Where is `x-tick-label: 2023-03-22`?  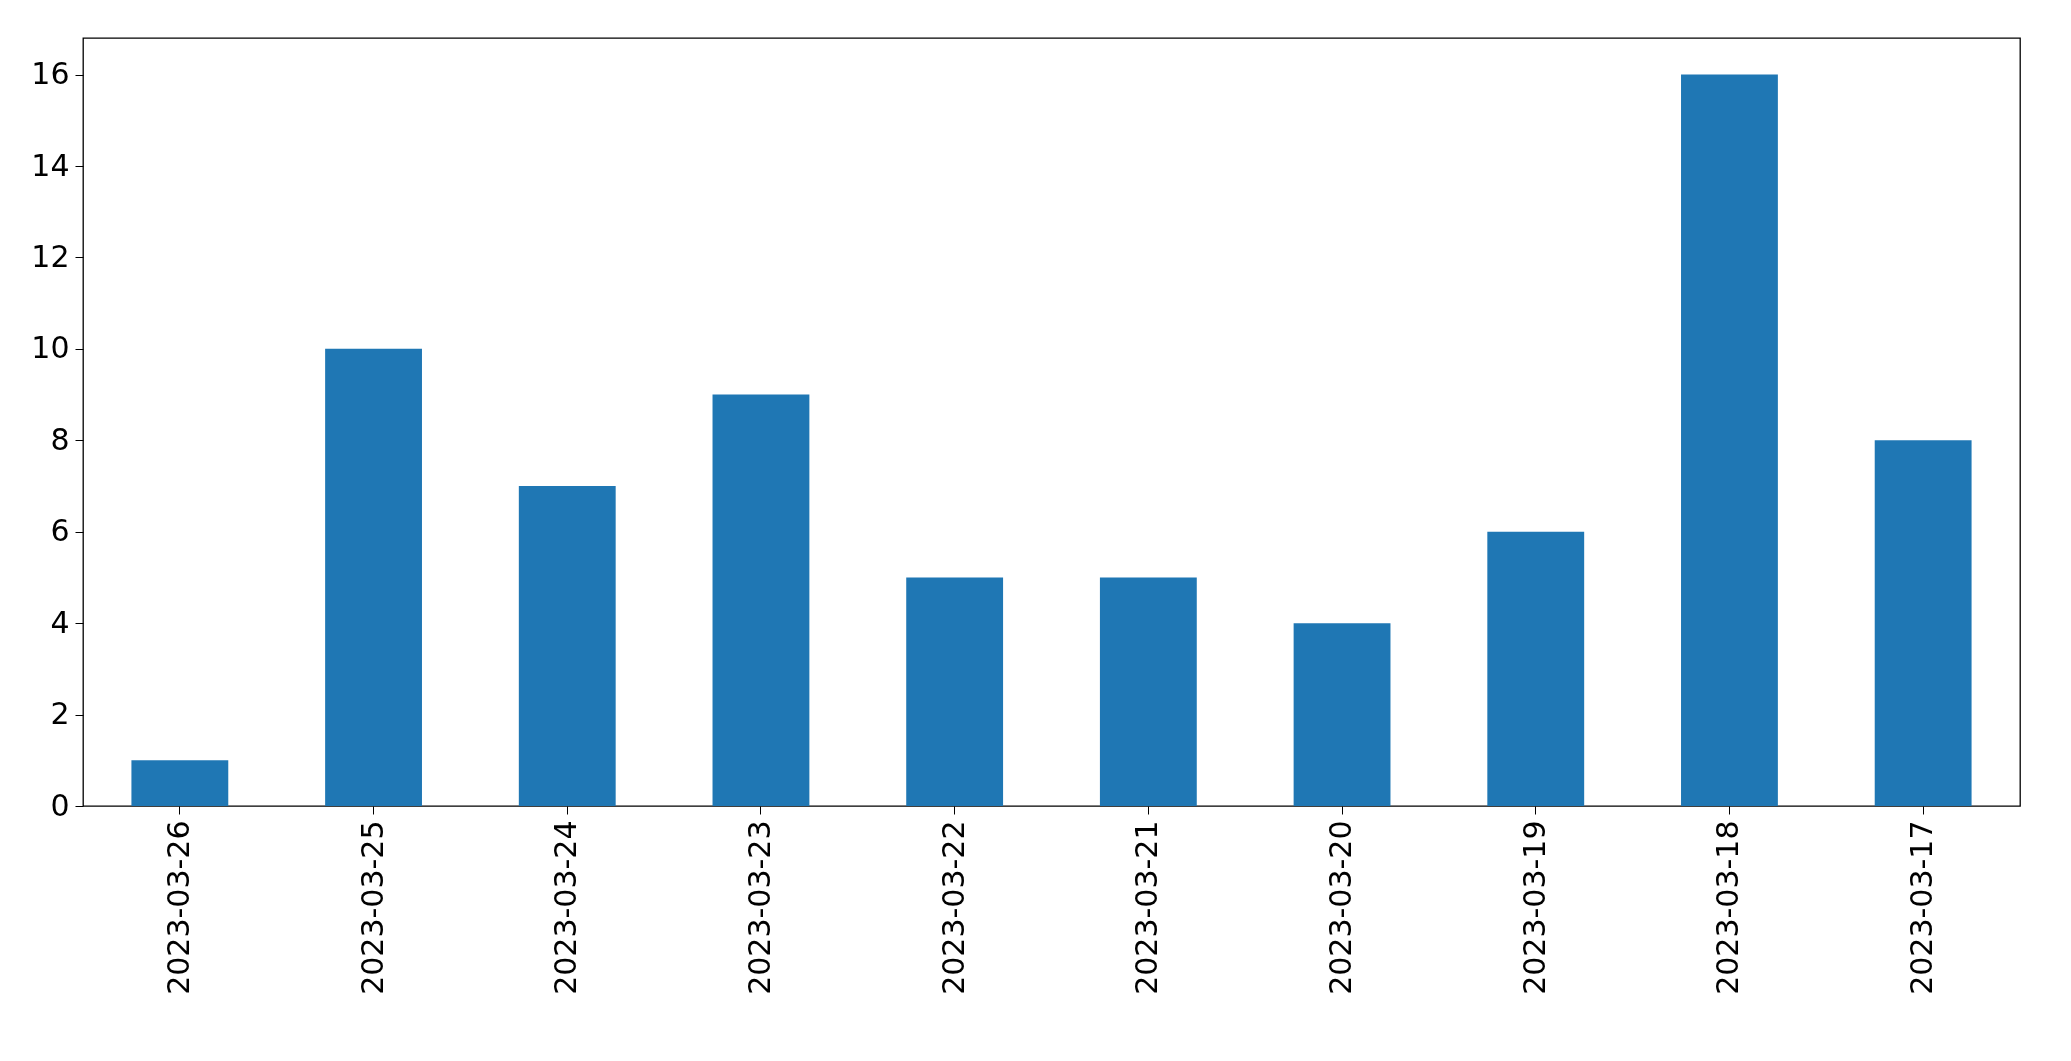 x-tick-label: 2023-03-22 is located at coordinates (953, 907).